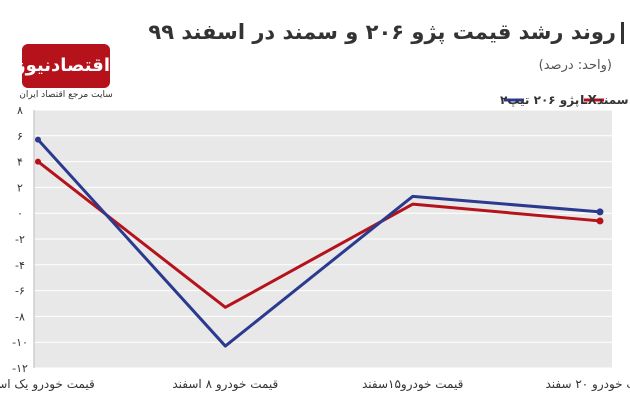 This screenshot has width=630, height=404. I want to click on y-tick-label: -۱۰, so click(20, 342).